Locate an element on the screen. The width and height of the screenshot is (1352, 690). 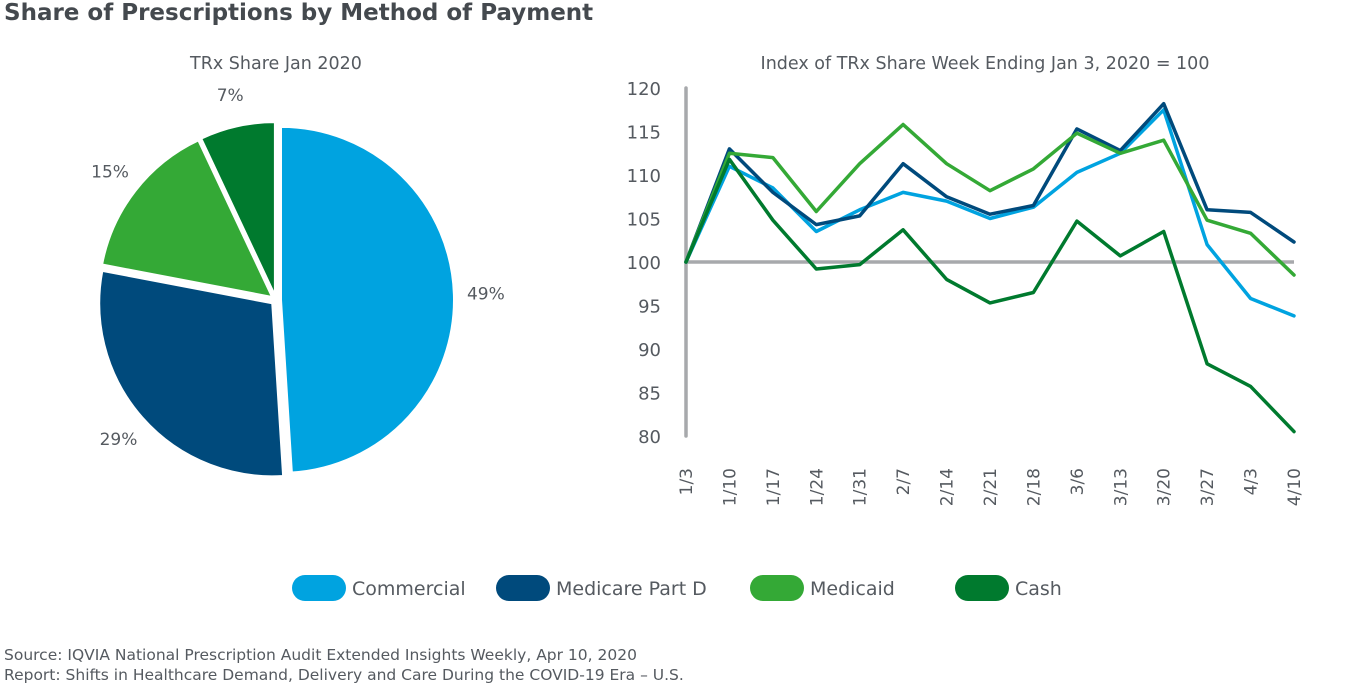
pie-label-commercial: 49% is located at coordinates (486, 294).